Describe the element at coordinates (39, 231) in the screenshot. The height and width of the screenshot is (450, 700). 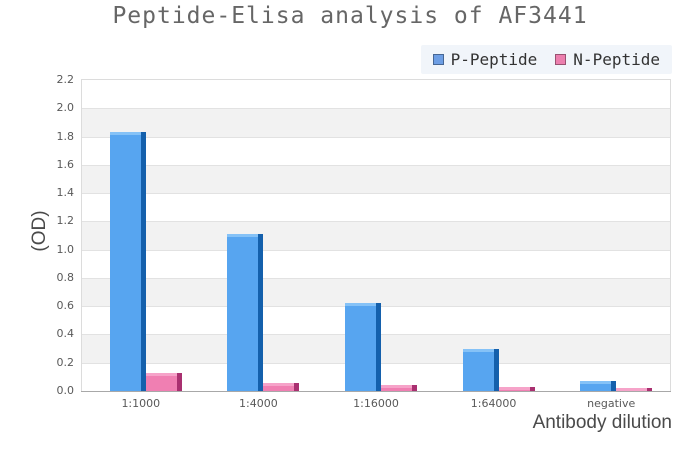
I see `y-axis-title: (OD)` at that location.